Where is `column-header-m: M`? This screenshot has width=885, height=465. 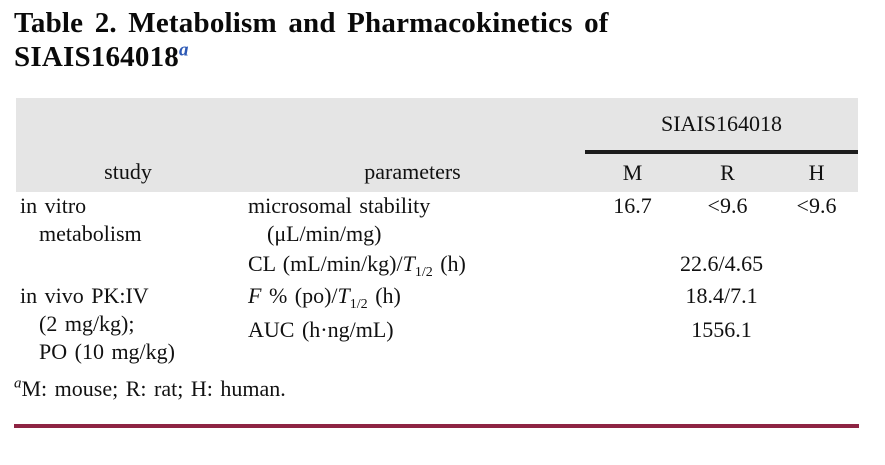
column-header-m: M is located at coordinates (632, 172).